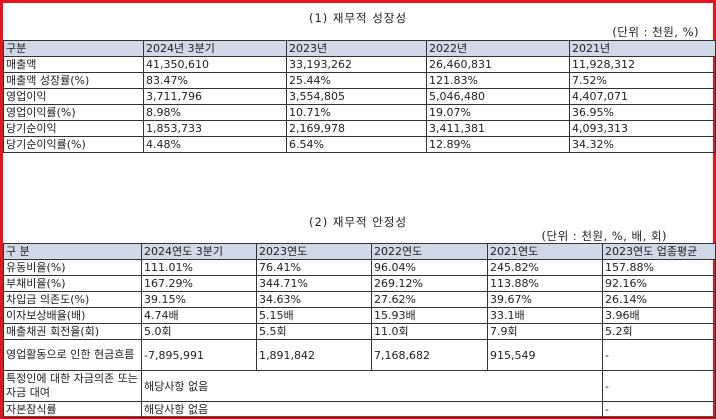  What do you see at coordinates (356, 144) in the screenshot?
I see `table-cell: 6.54%` at bounding box center [356, 144].